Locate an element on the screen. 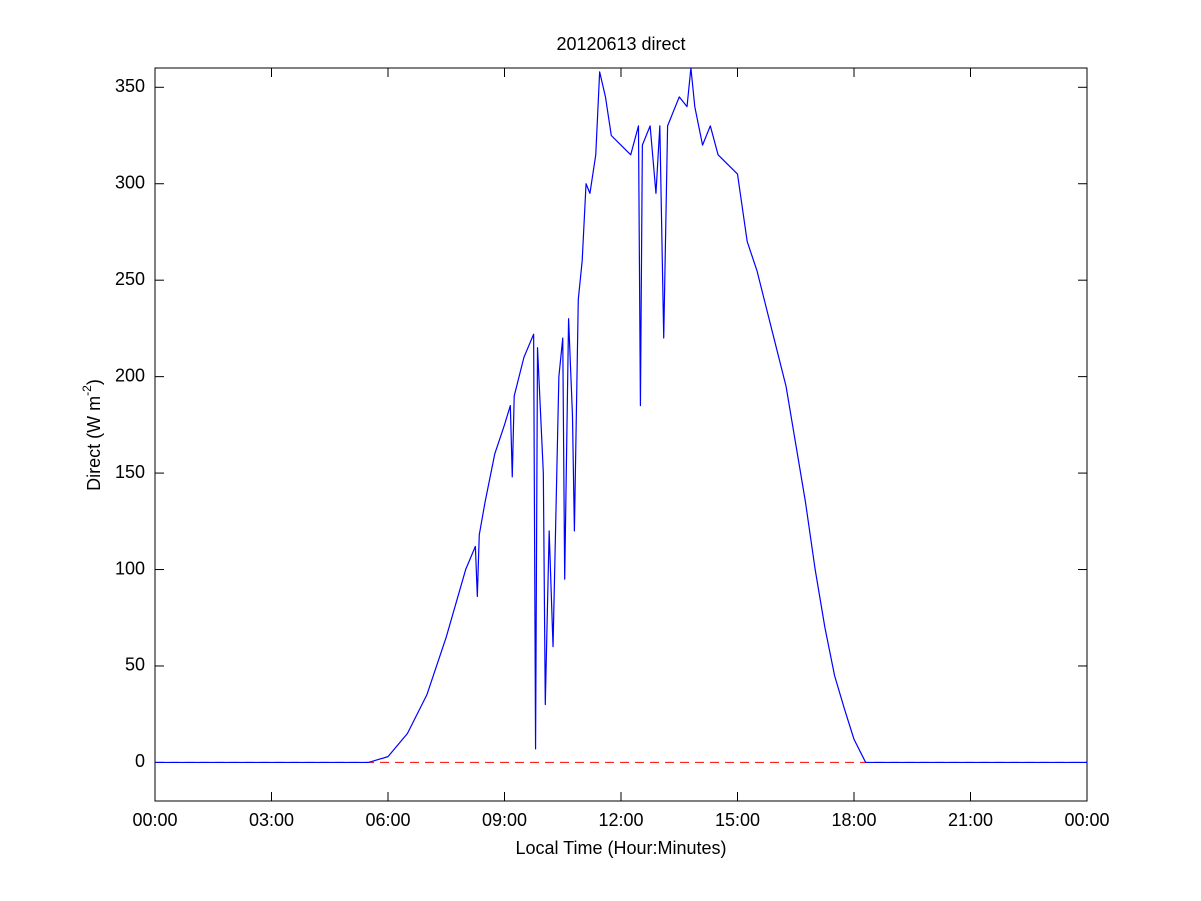  y-axis-label: Direct (W m-2) is located at coordinates (92, 435).